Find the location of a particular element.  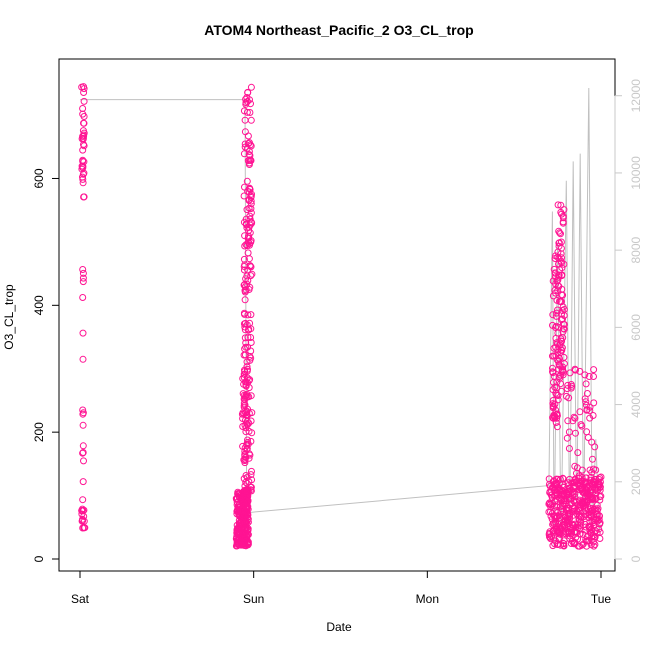

x-tick-label: Tue is located at coordinates (601, 599).